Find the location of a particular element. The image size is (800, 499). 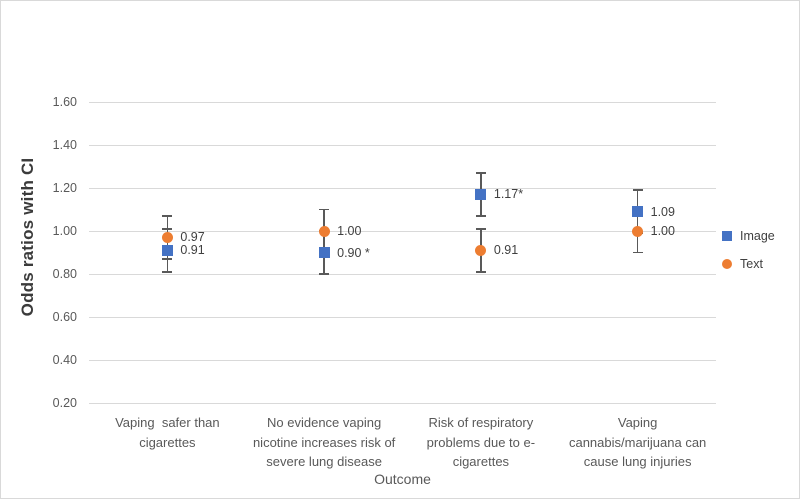

legend: Image Text is located at coordinates (748, 253).